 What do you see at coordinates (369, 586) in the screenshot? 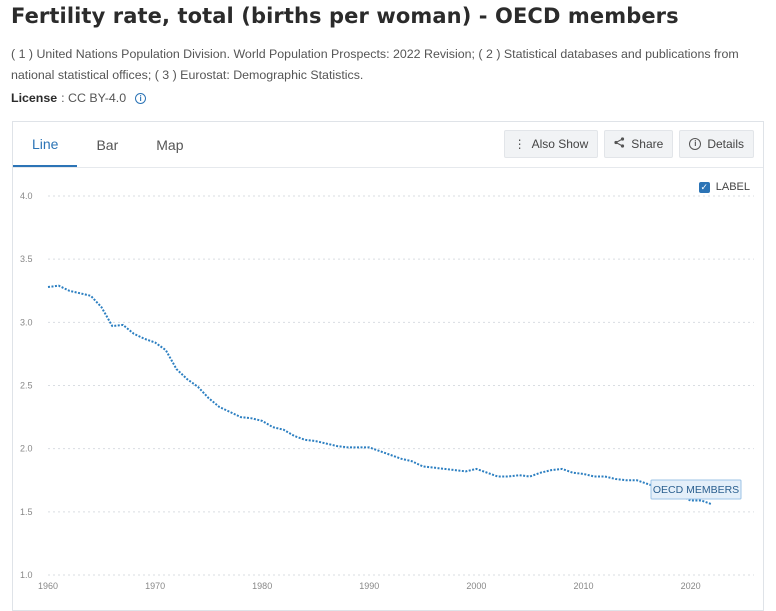
I see `x-tick-label: 1990` at bounding box center [369, 586].